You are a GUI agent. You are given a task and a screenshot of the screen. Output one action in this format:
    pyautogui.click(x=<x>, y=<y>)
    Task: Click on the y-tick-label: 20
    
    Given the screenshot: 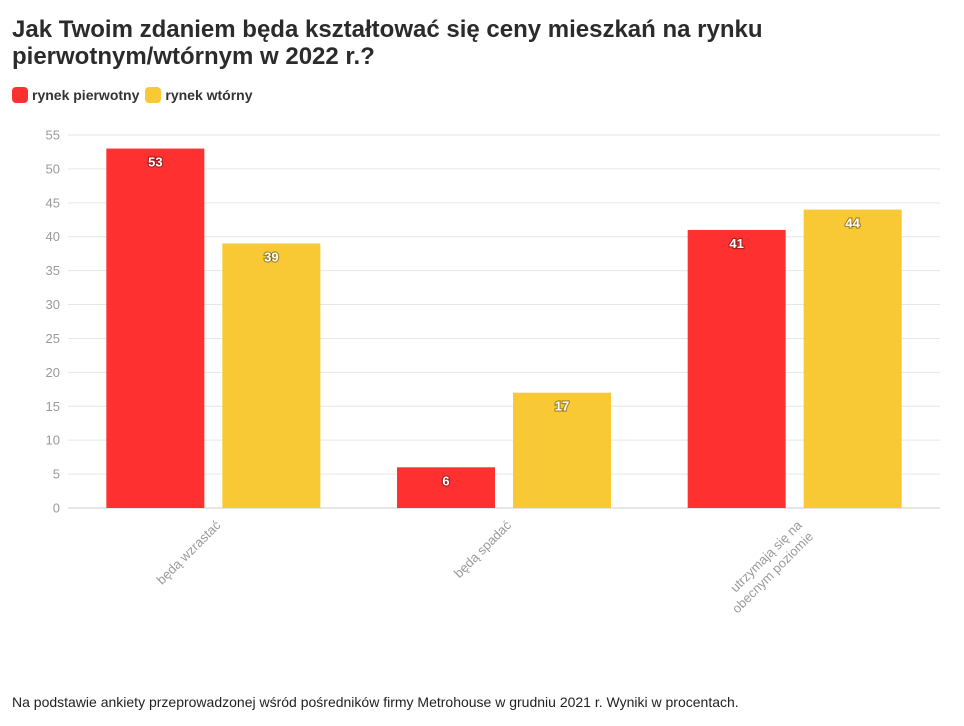 What is the action you would take?
    pyautogui.click(x=53, y=372)
    